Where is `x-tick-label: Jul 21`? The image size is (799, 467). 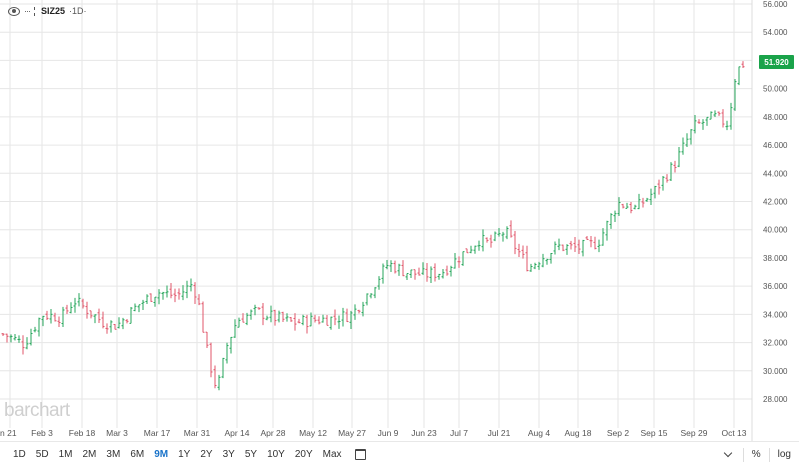
x-tick-label: Jul 21 is located at coordinates (499, 433).